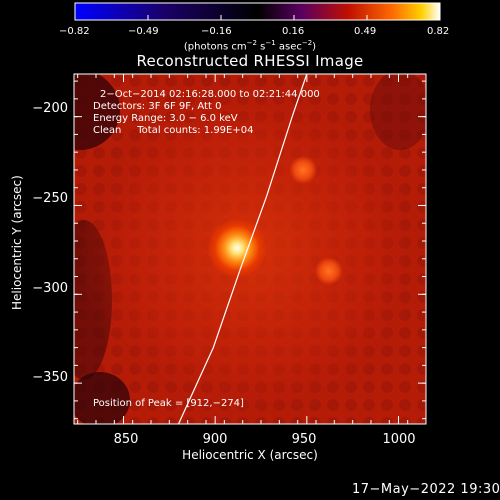 Image resolution: width=500 pixels, height=500 pixels. I want to click on y-tick-label: −350, so click(50, 377).